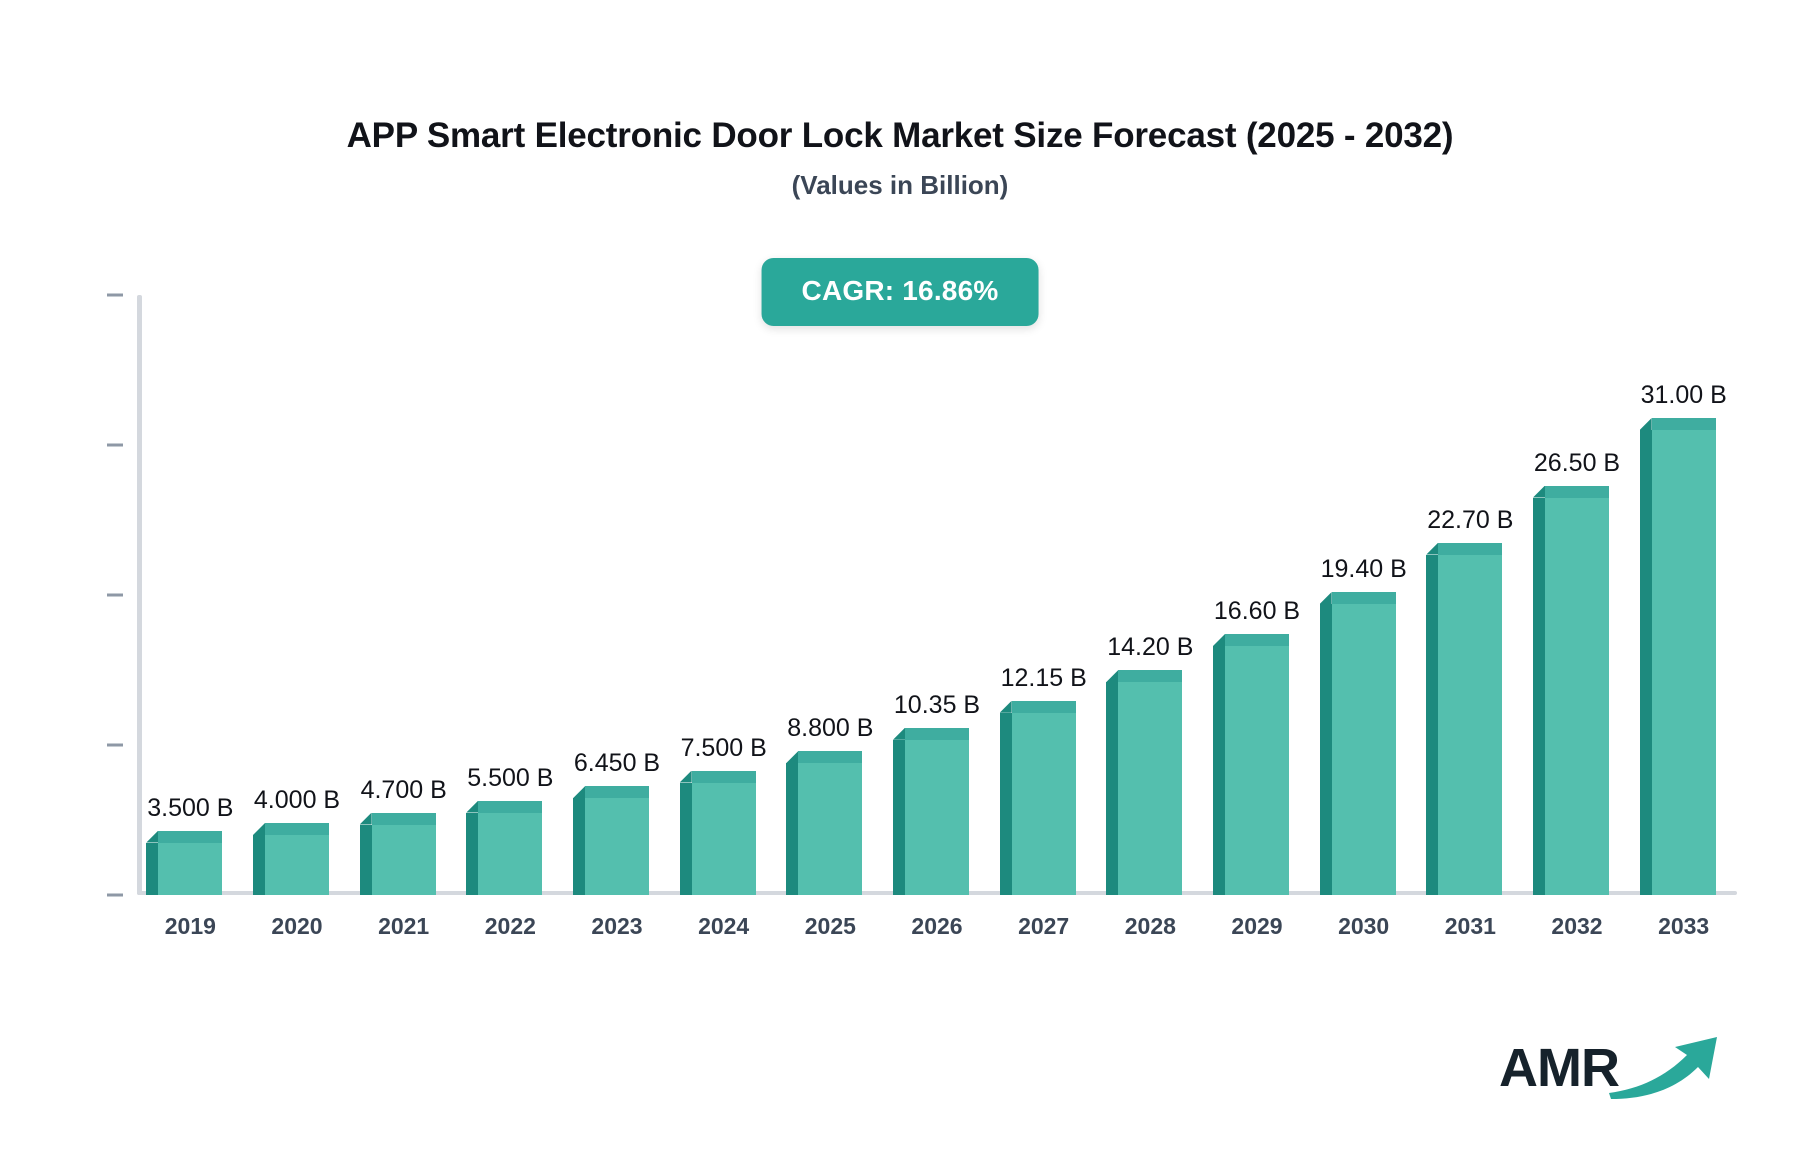  I want to click on bar-value-label: 31.00 B, so click(1683, 395).